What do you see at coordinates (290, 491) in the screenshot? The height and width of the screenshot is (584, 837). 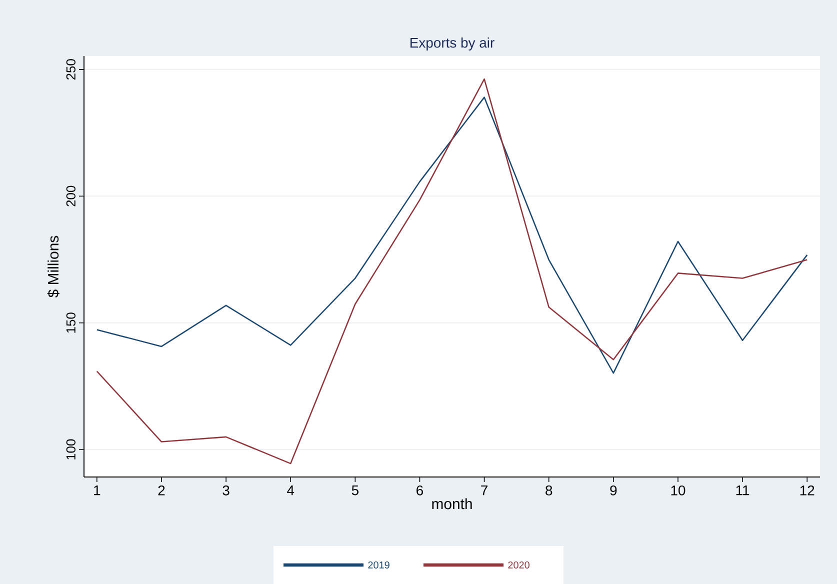 I see `x-tick-label: 4` at bounding box center [290, 491].